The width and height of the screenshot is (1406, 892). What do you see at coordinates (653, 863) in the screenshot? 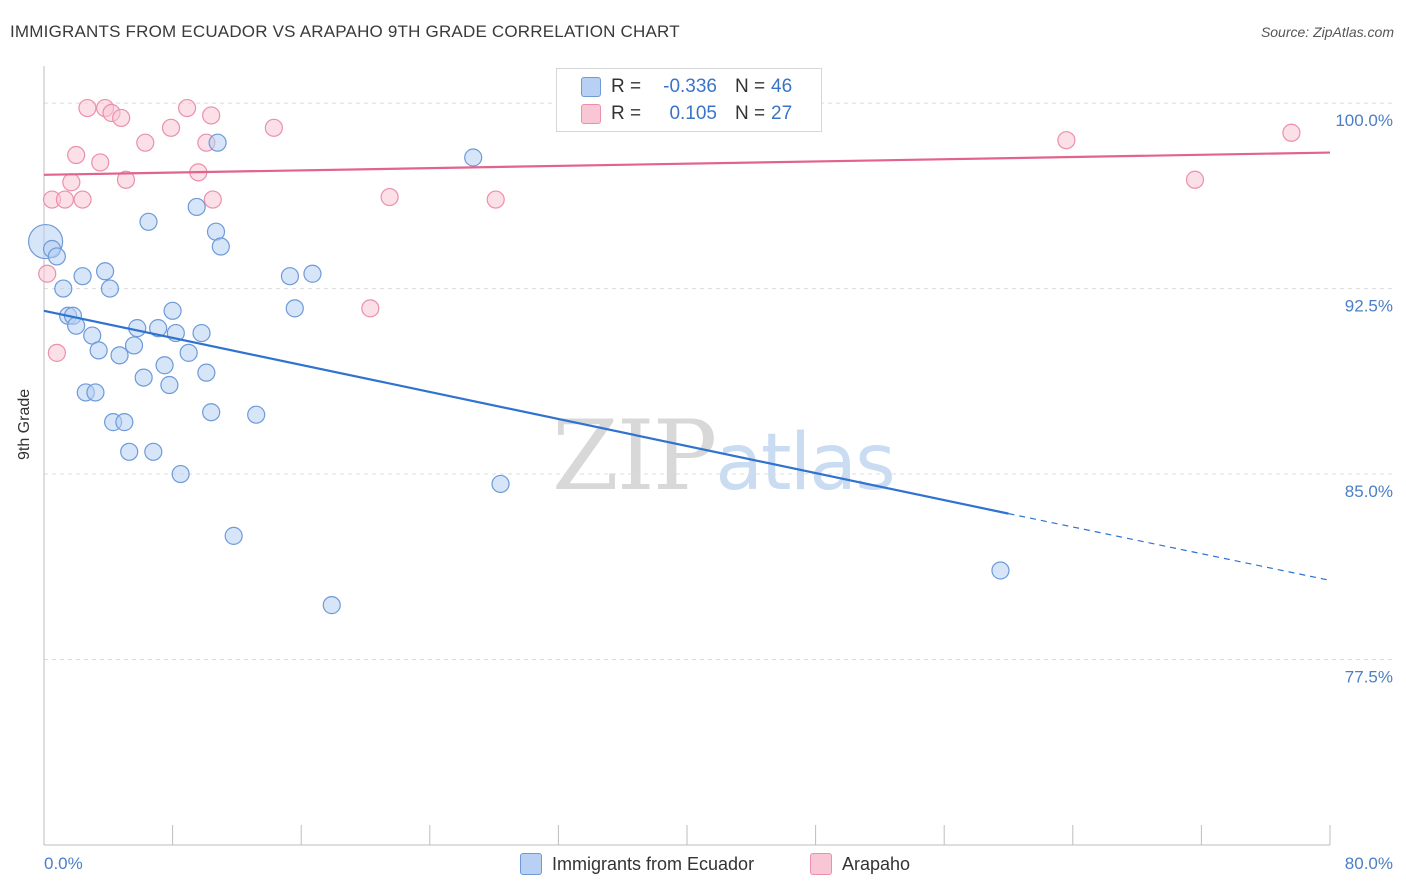
I see `legend-label-ecuador: Immigrants from Ecuador` at bounding box center [653, 863].